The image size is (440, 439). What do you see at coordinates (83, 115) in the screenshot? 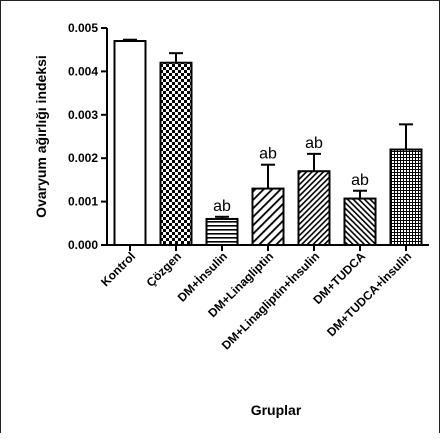
I see `y-tick-label: 0.003` at bounding box center [83, 115].